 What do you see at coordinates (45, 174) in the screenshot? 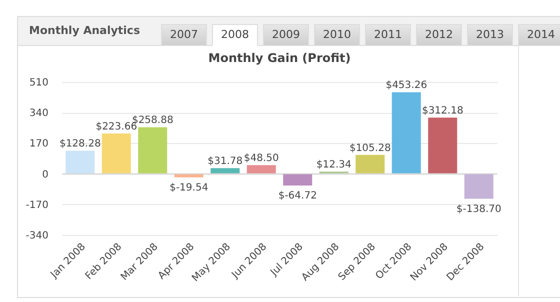
I see `y-tick-label: 0` at bounding box center [45, 174].